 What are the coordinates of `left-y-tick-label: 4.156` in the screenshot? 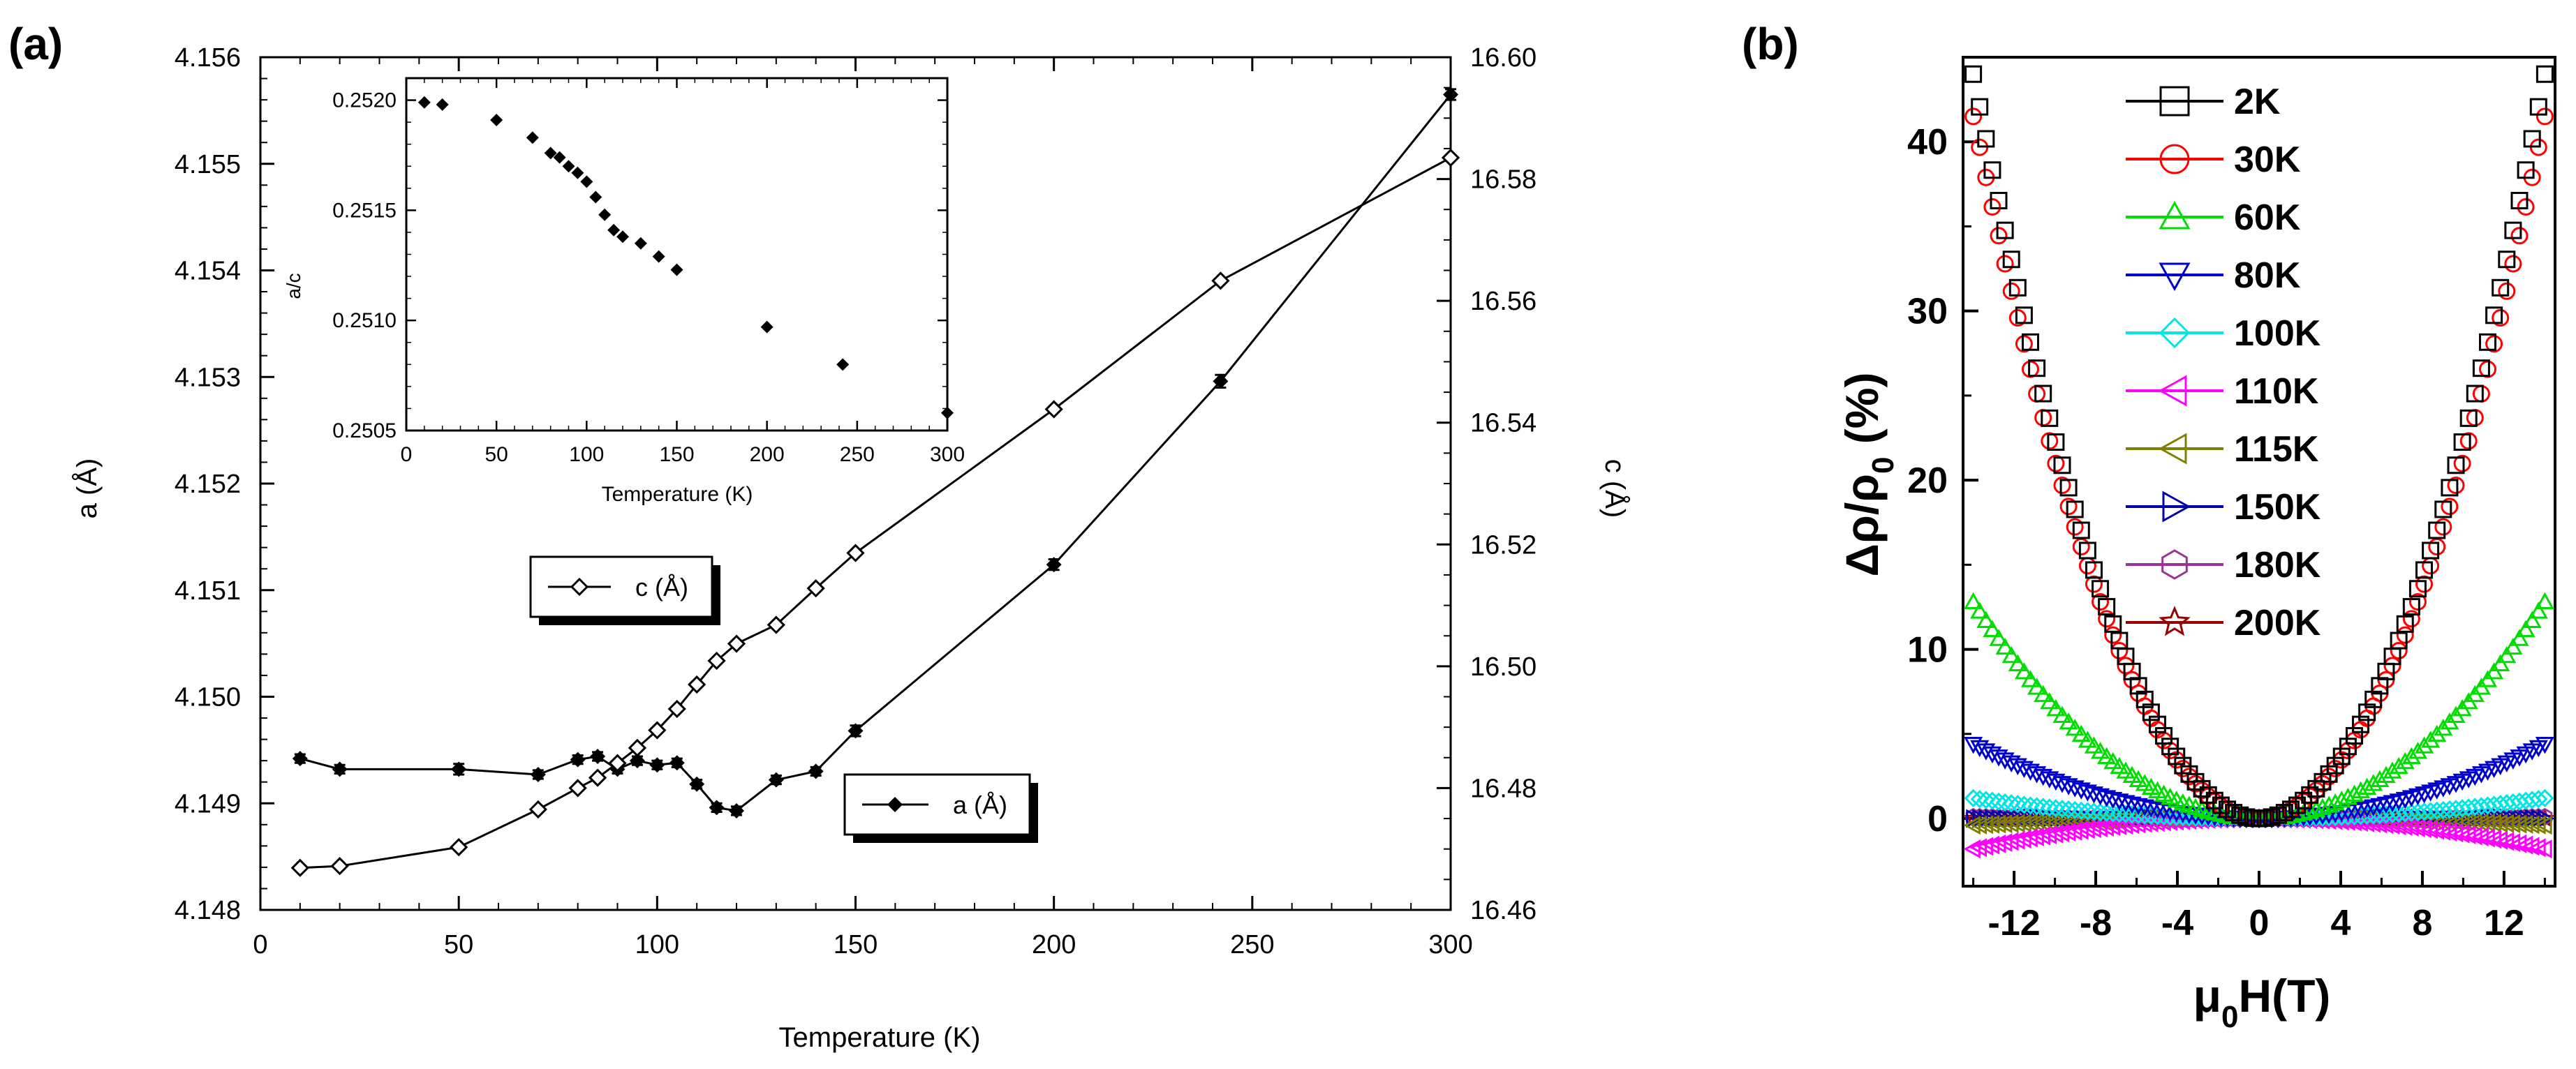 It's located at (208, 58).